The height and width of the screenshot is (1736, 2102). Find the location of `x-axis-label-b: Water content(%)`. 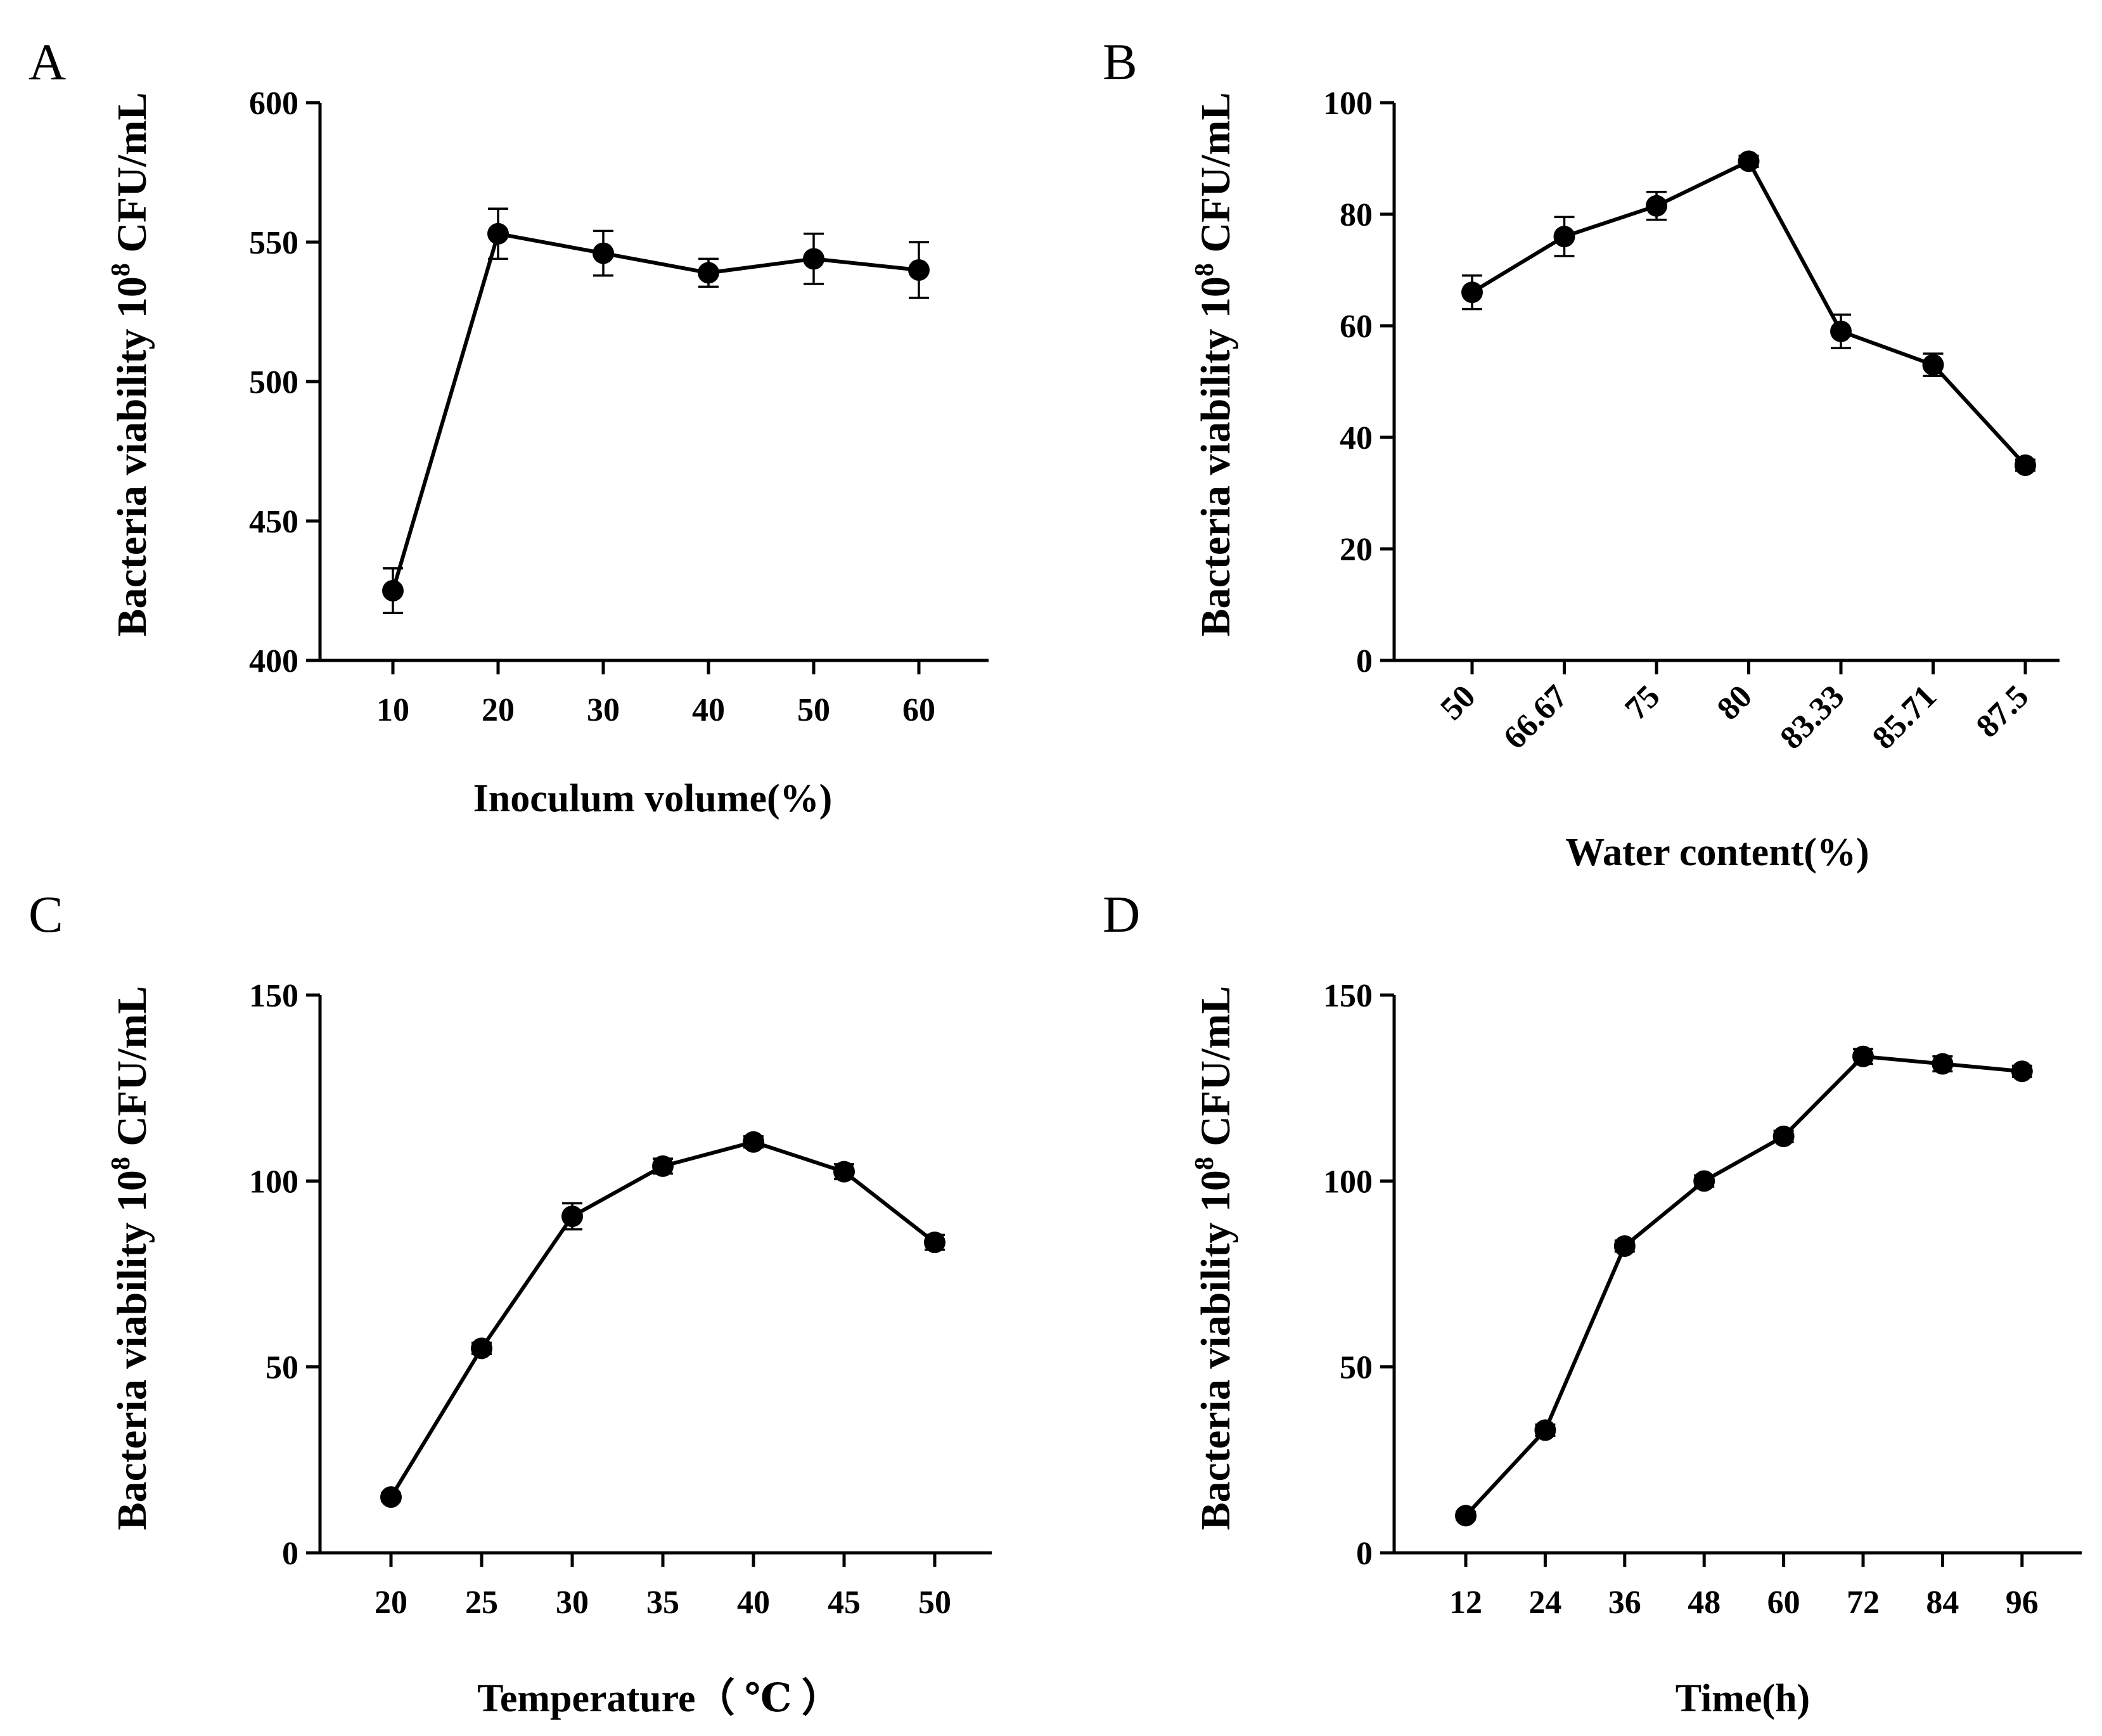

x-axis-label-b: Water content(%) is located at coordinates (1717, 852).